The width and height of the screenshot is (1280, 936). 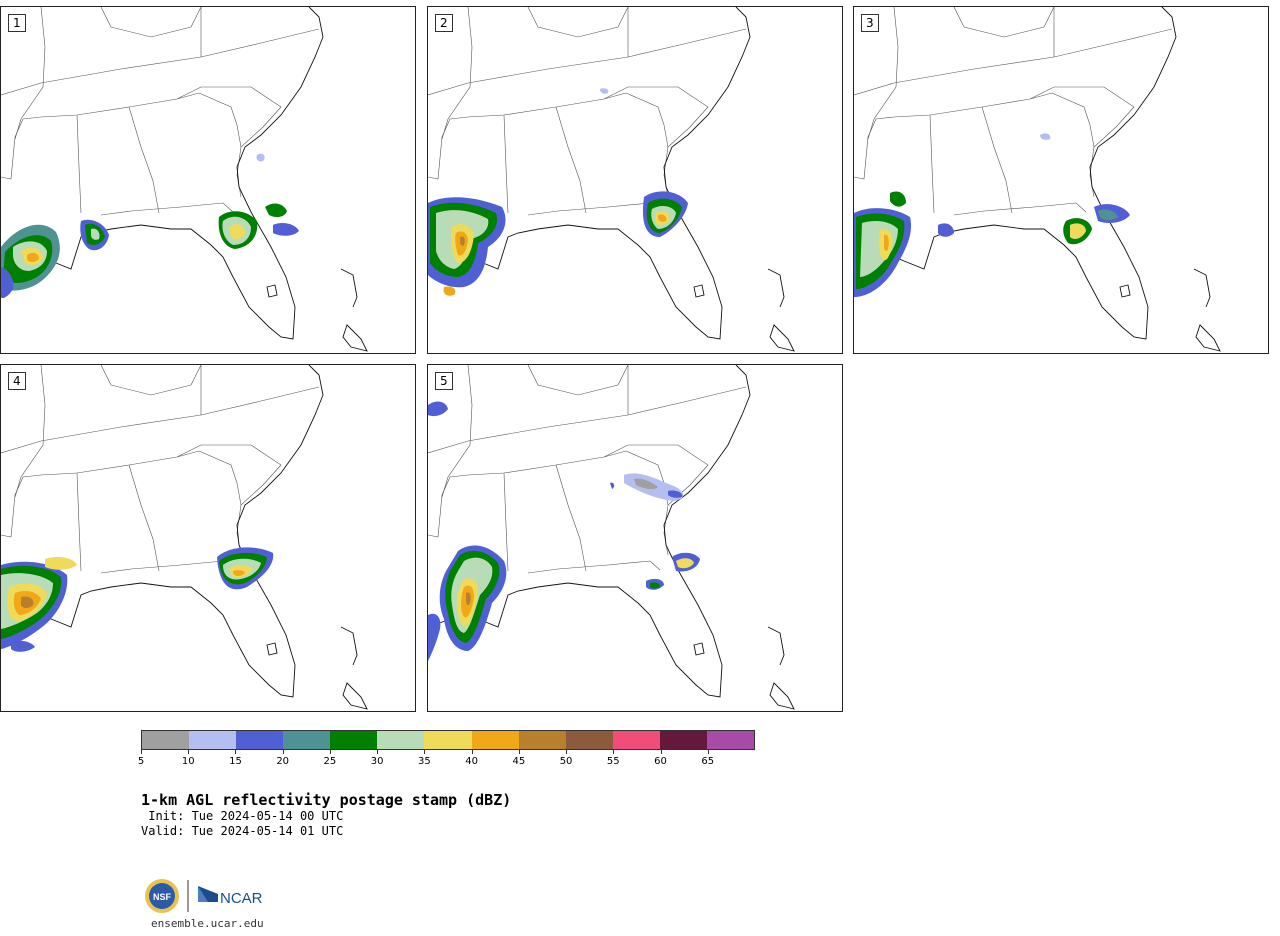 What do you see at coordinates (708, 761) in the screenshot?
I see `colorbar-tick-label: 65` at bounding box center [708, 761].